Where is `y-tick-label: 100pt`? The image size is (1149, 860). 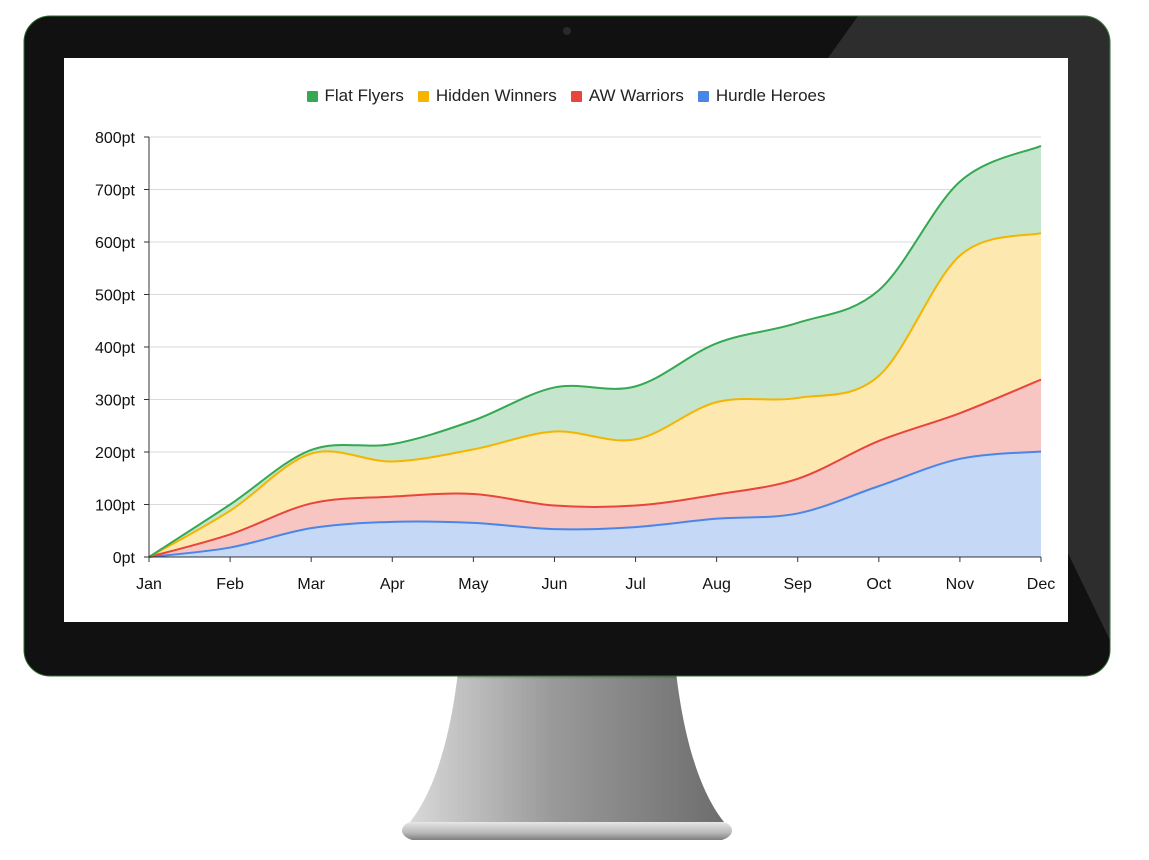 y-tick-label: 100pt is located at coordinates (115, 506).